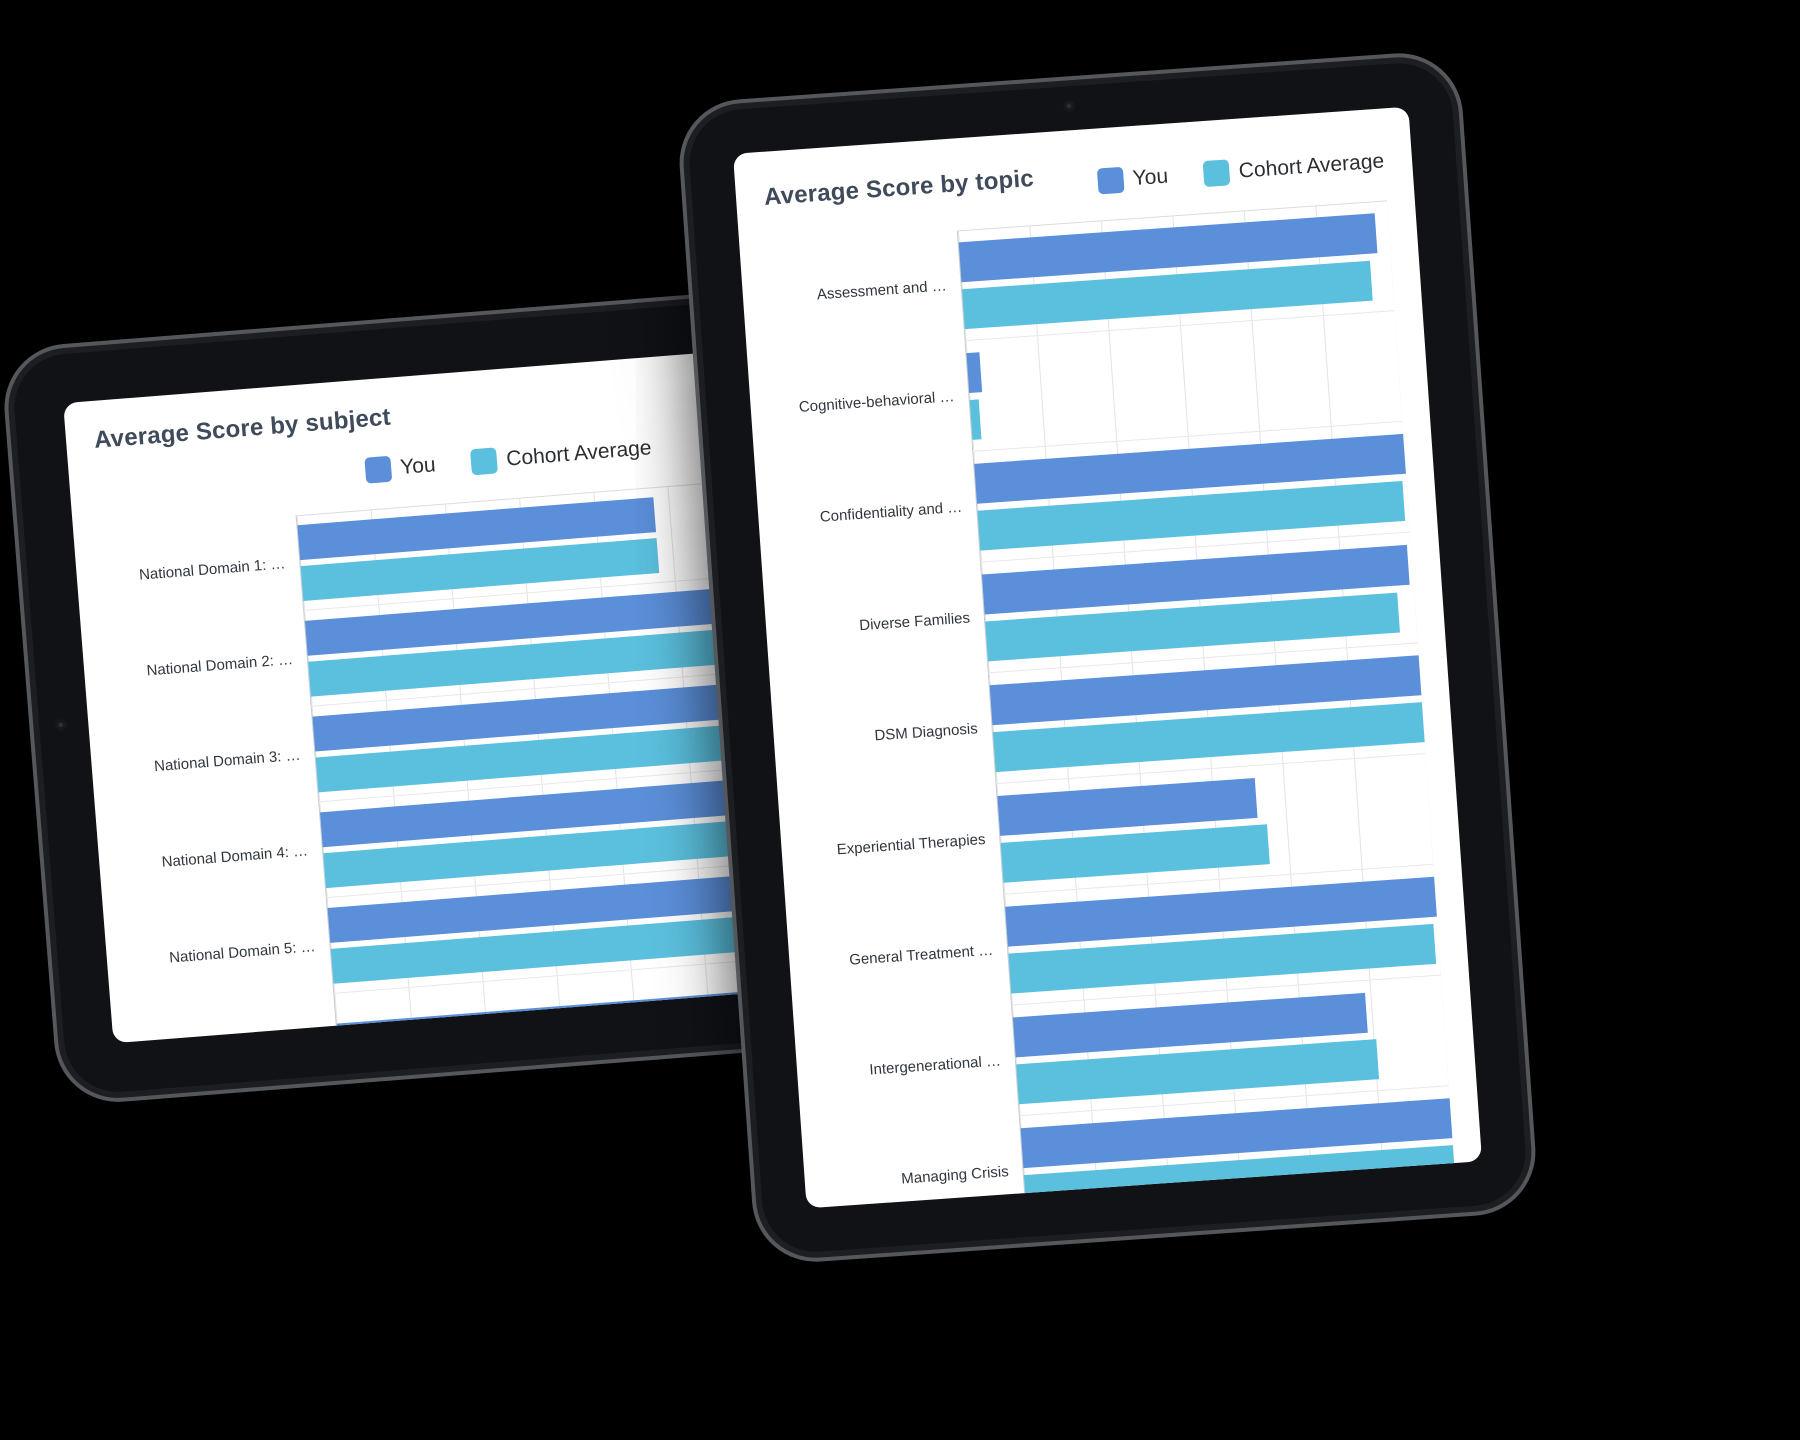 The width and height of the screenshot is (1800, 1440). Describe the element at coordinates (926, 732) in the screenshot. I see `category-label: DSM Diagnosis` at that location.